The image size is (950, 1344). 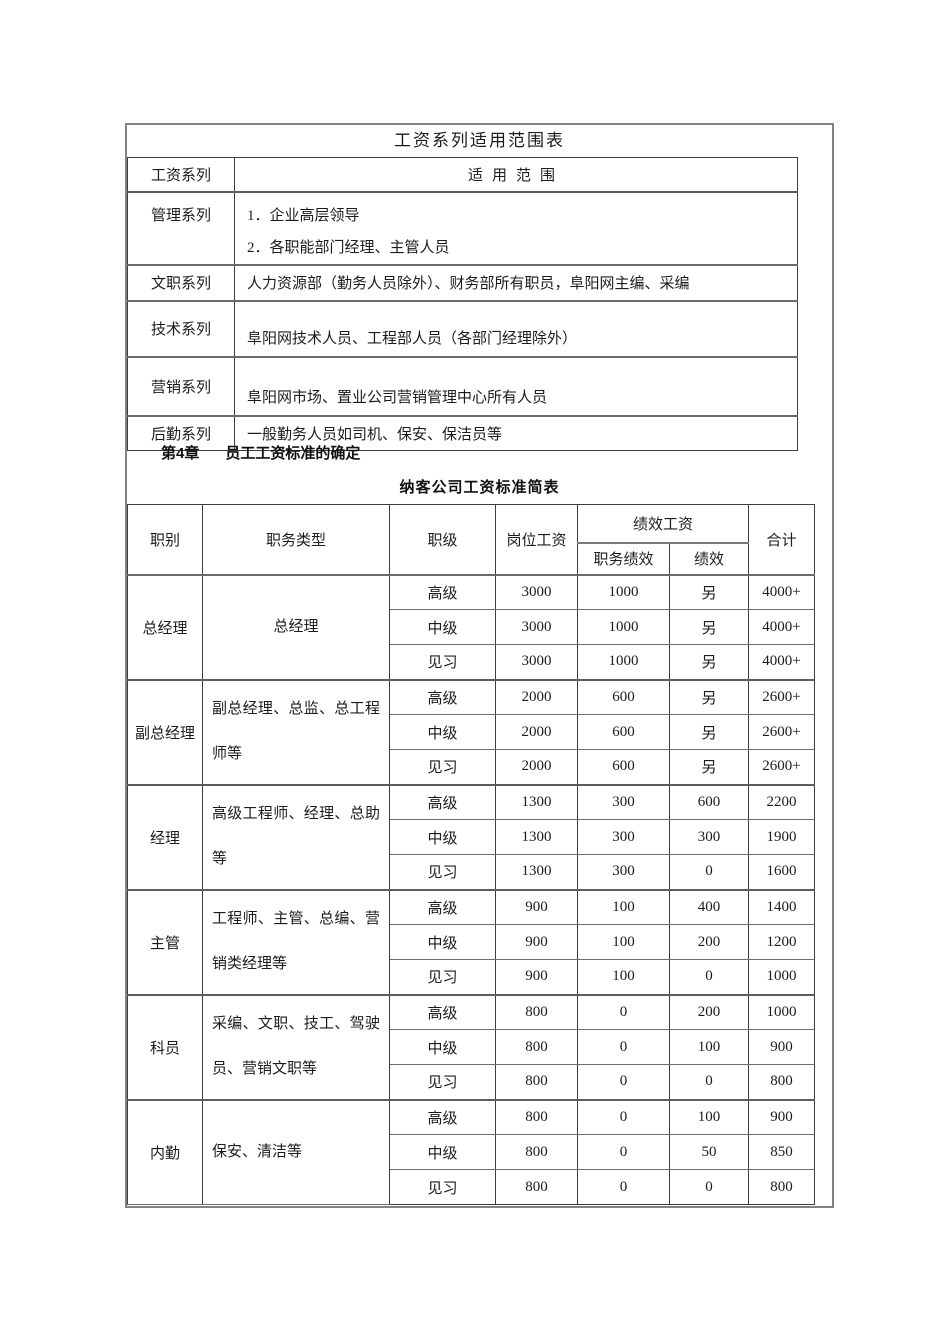 What do you see at coordinates (442, 540) in the screenshot?
I see `header-level: 职级` at bounding box center [442, 540].